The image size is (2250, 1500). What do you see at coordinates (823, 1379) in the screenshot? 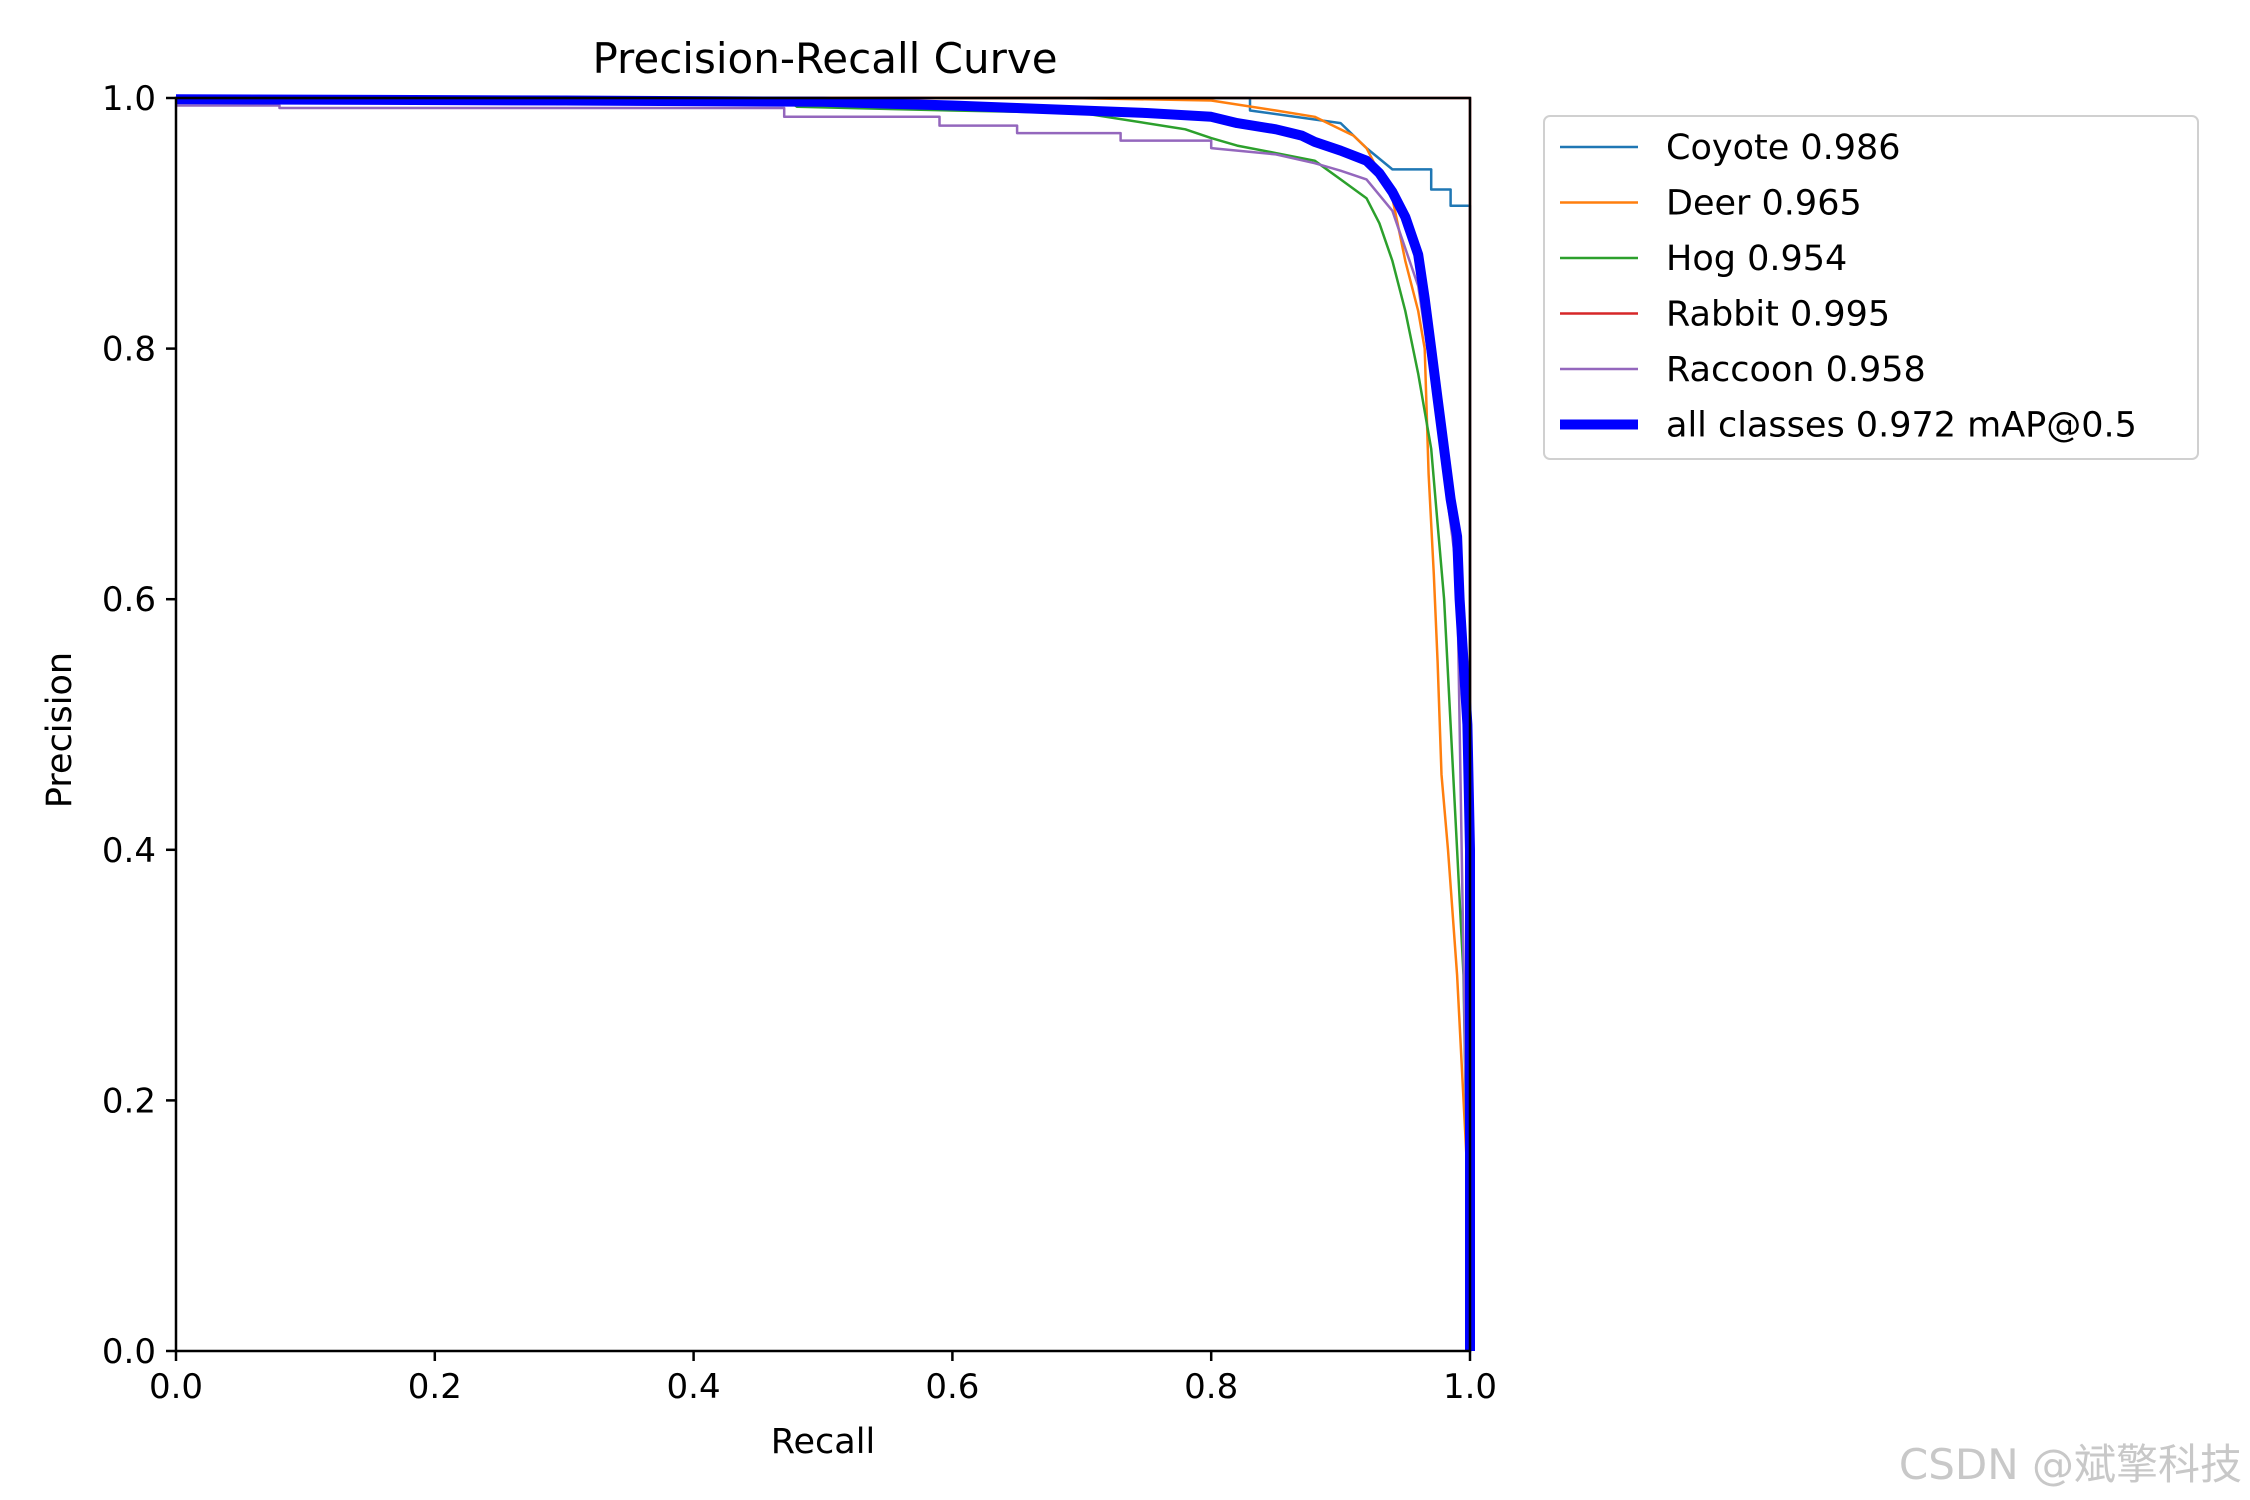
I see `x-axis-ticks: 0.0 0.2 0.4 0.6 0.8 1.0` at bounding box center [823, 1379].